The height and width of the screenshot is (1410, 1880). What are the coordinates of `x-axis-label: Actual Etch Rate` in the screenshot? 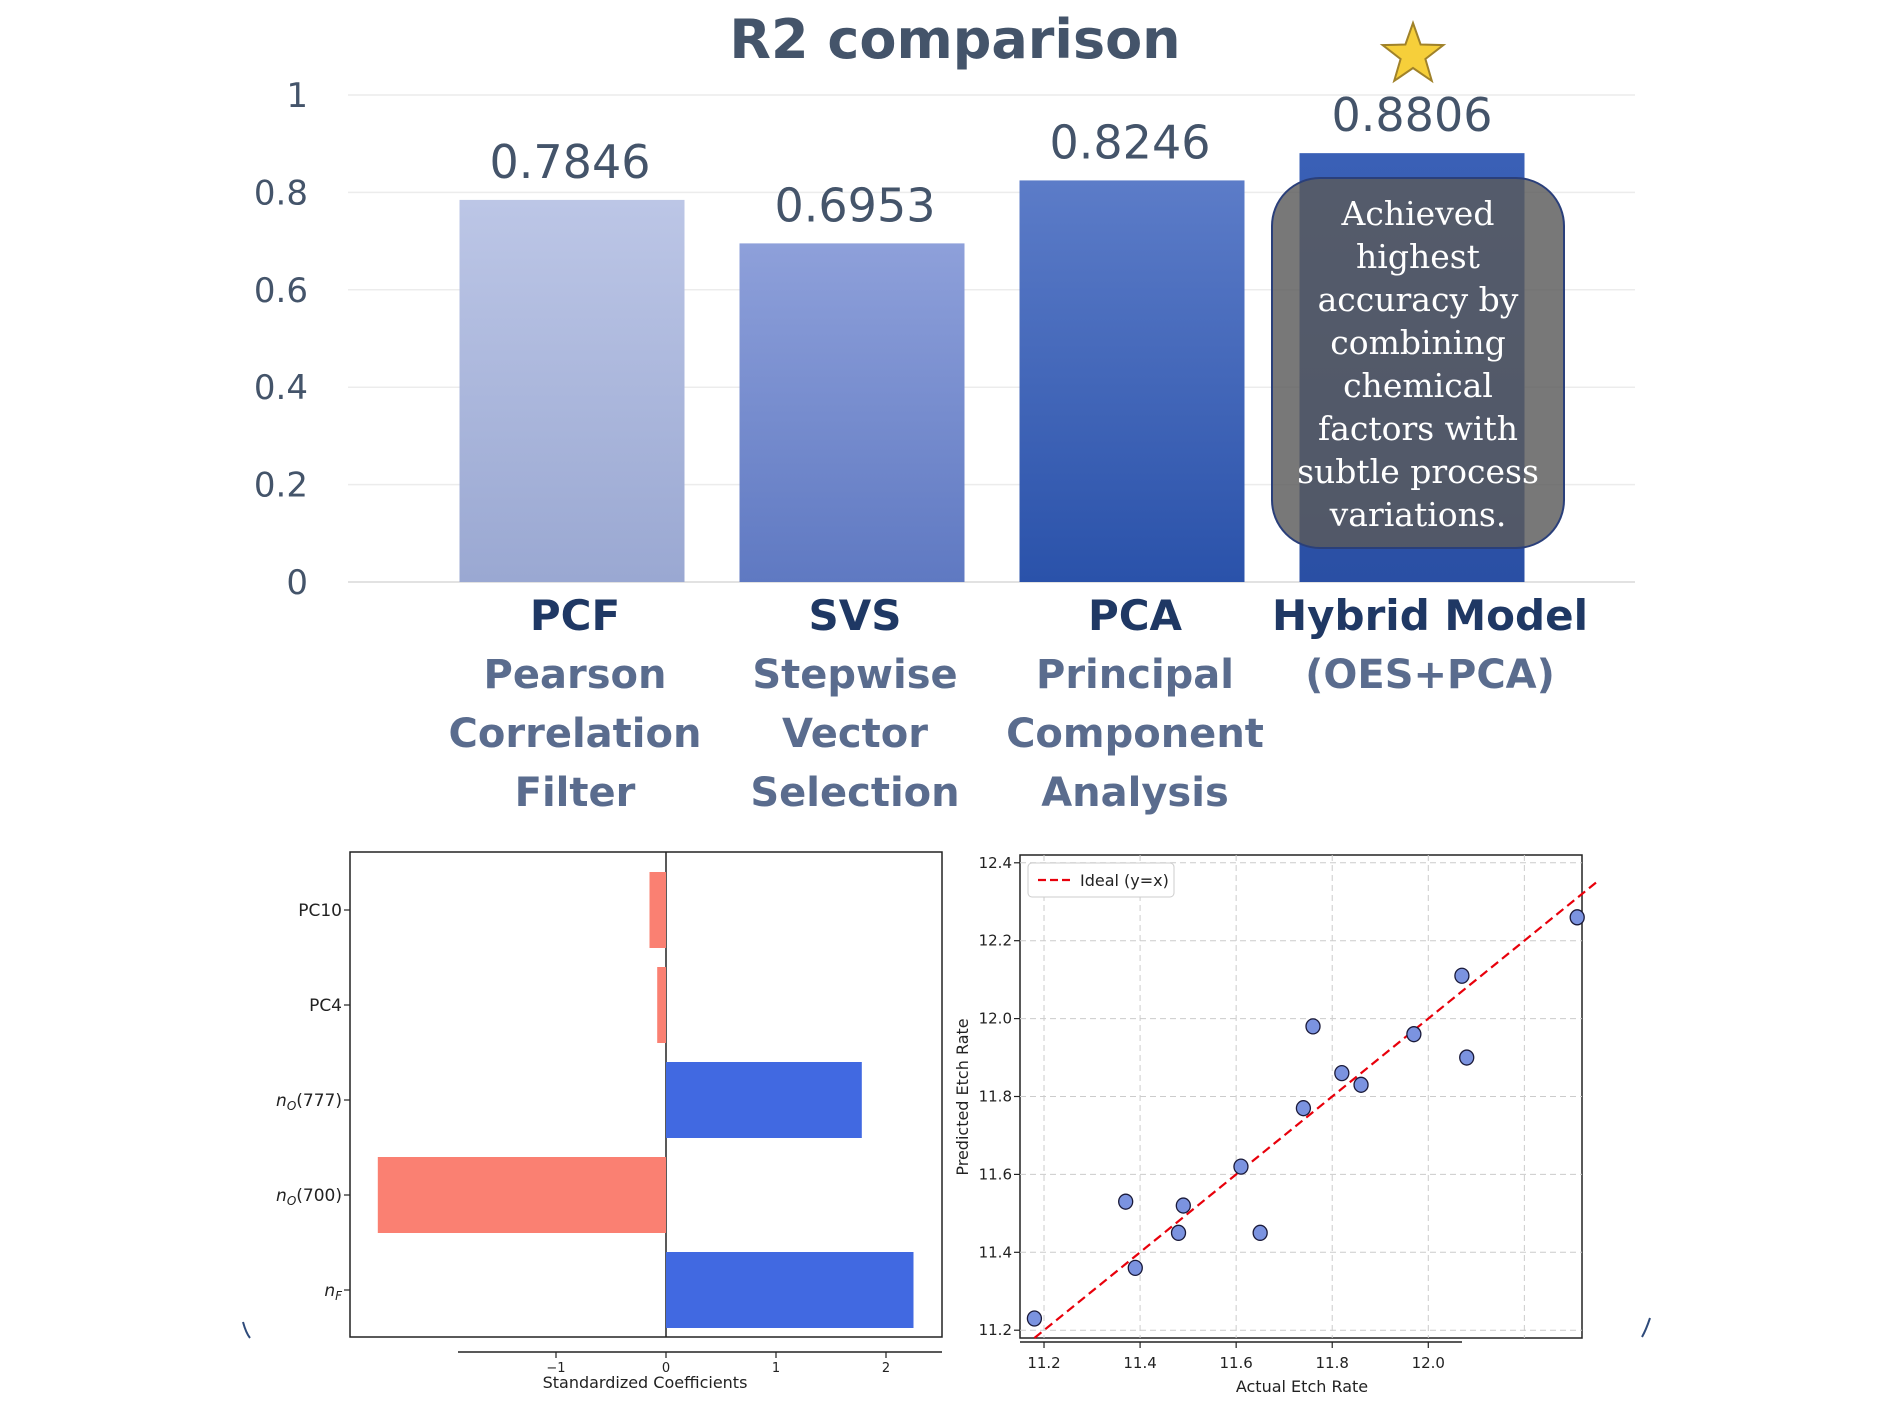 It's located at (1302, 1386).